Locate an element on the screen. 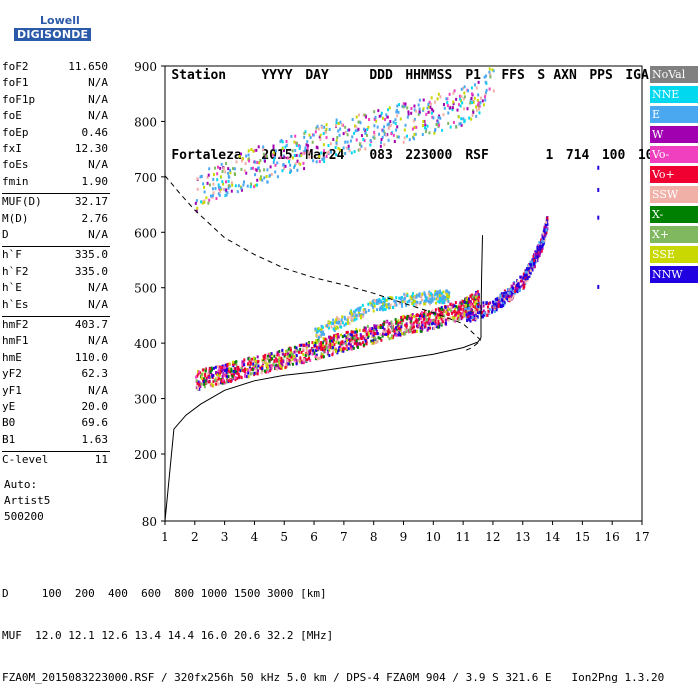  param-value: 62.3 is located at coordinates (95, 374).